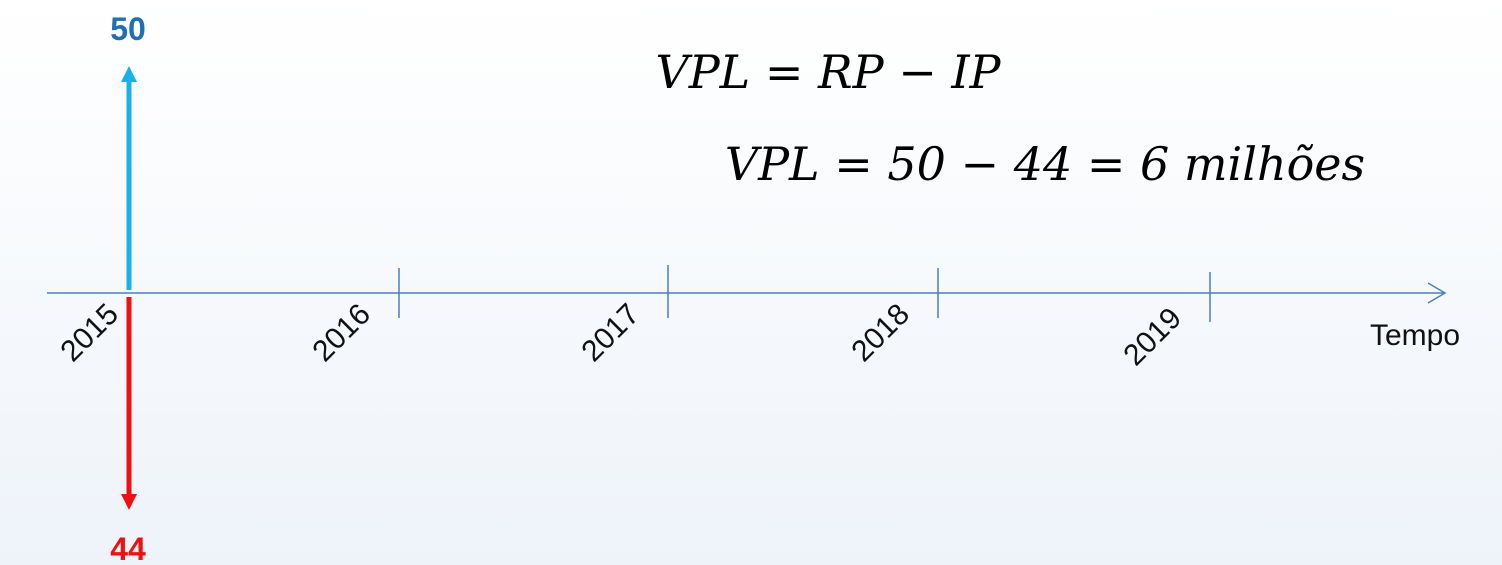  Describe the element at coordinates (1437, 293) in the screenshot. I see `axis-arrowhead` at that location.